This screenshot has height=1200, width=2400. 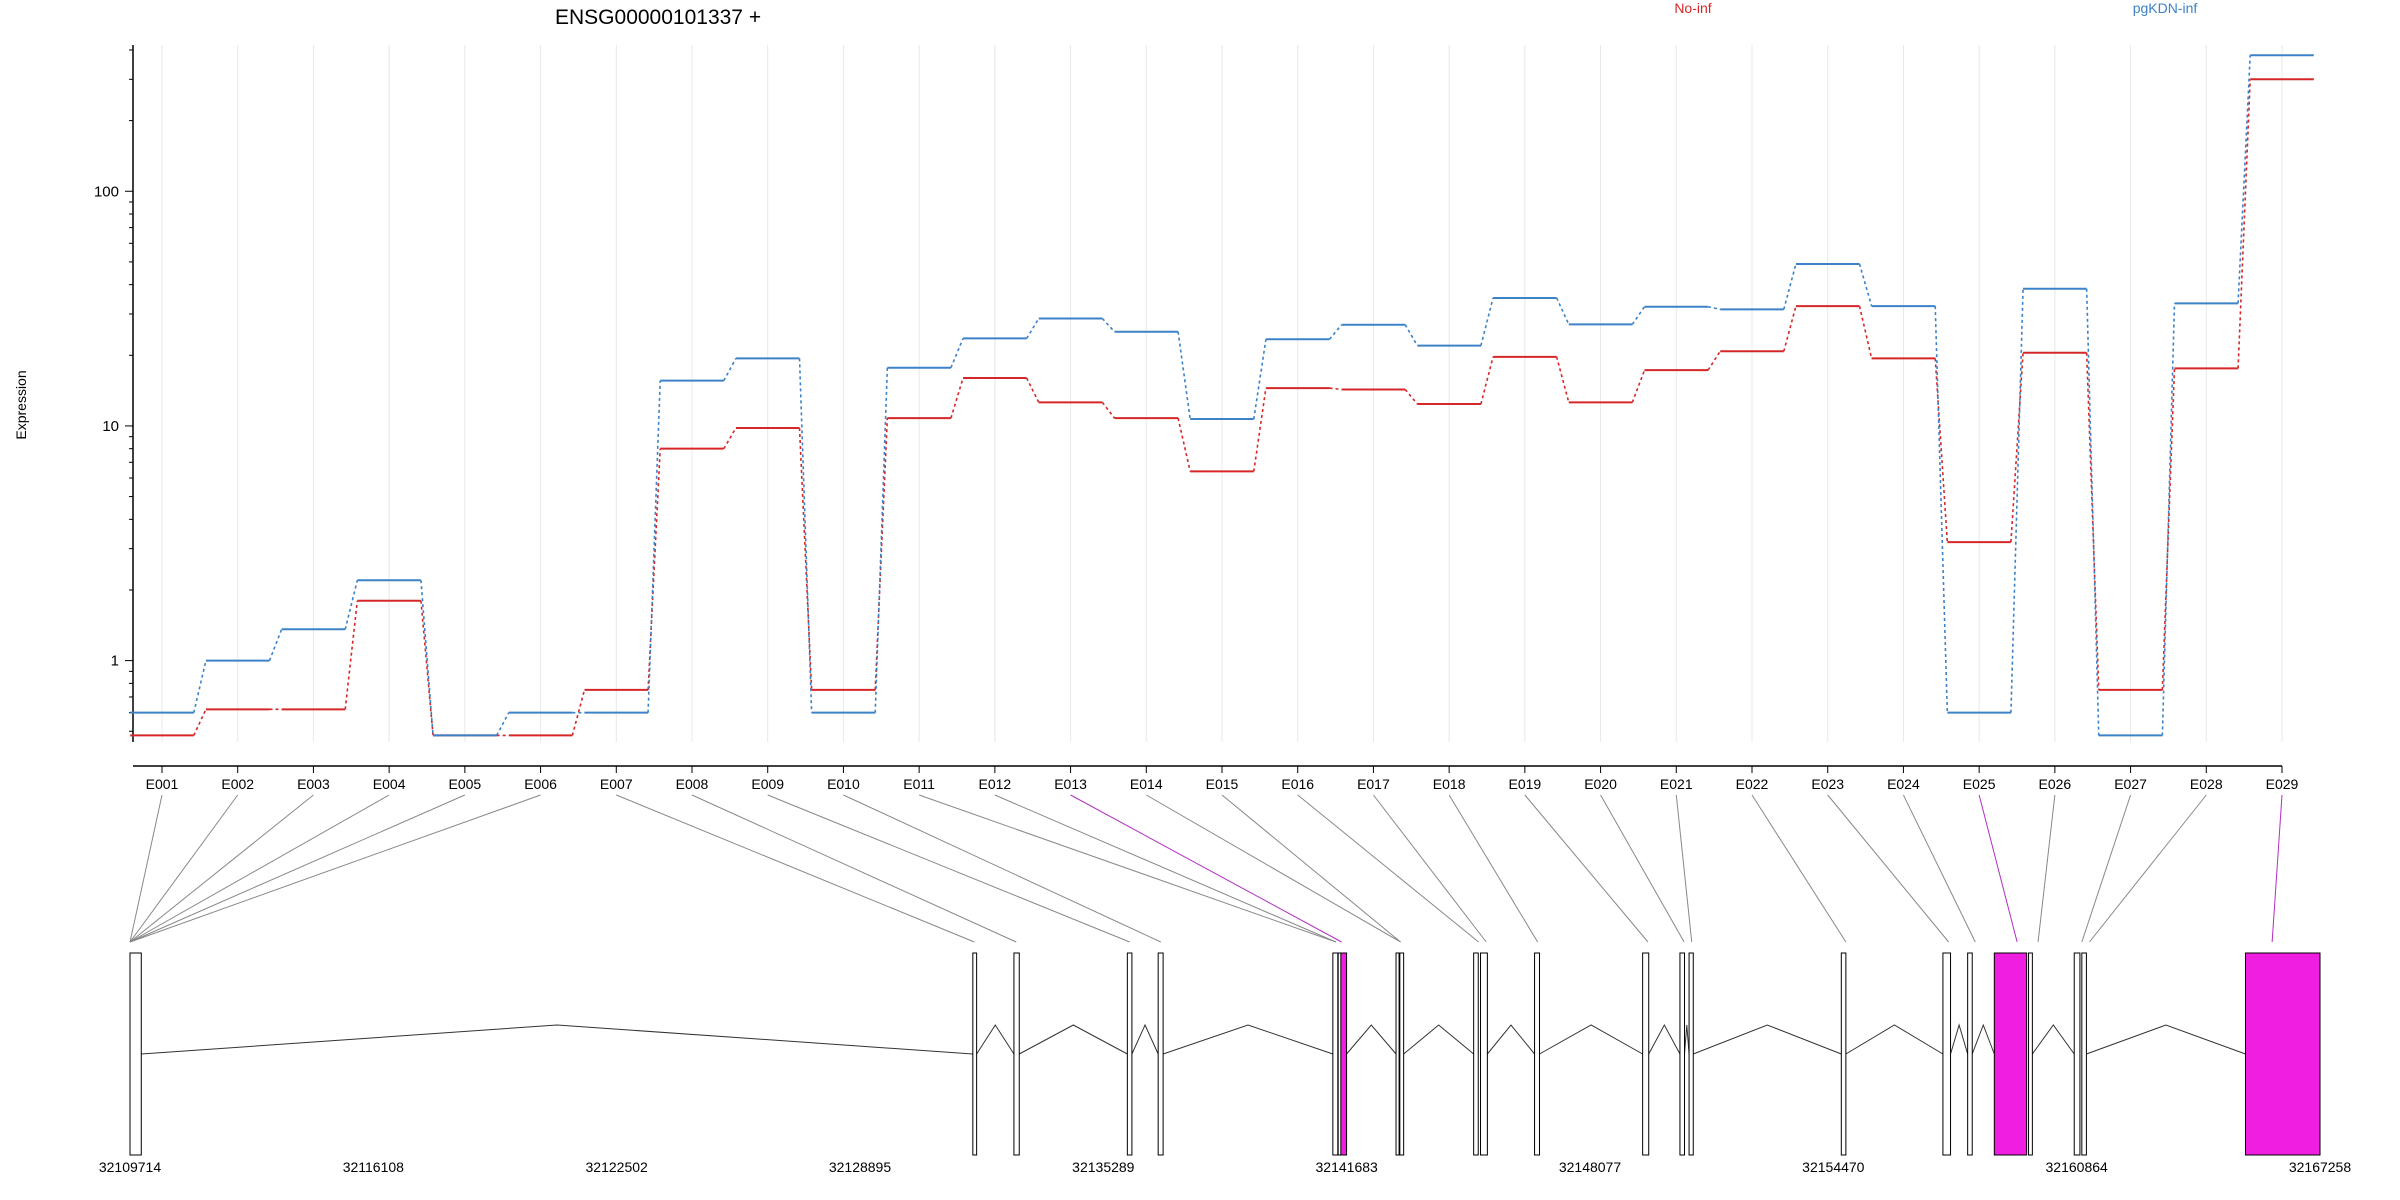 I want to click on connector-e023, so click(x=1888, y=868).